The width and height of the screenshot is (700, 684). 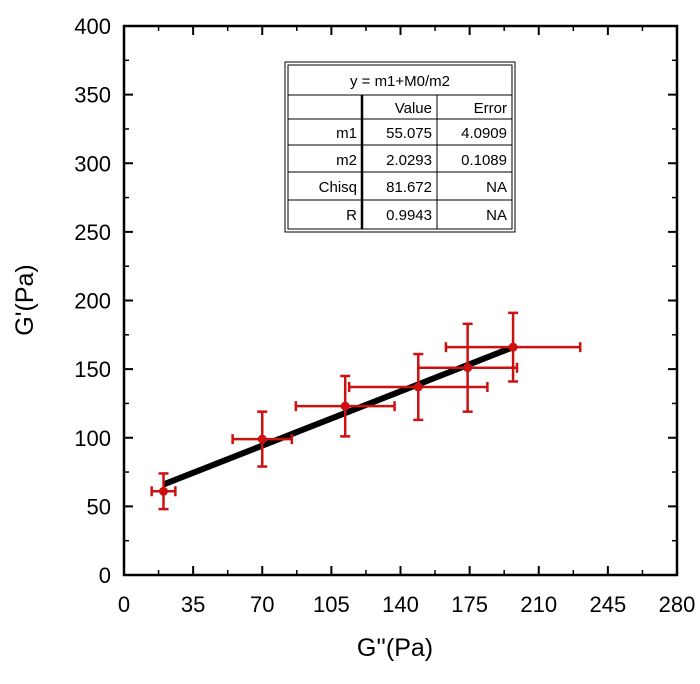 What do you see at coordinates (92, 95) in the screenshot?
I see `y-tick-label: 350` at bounding box center [92, 95].